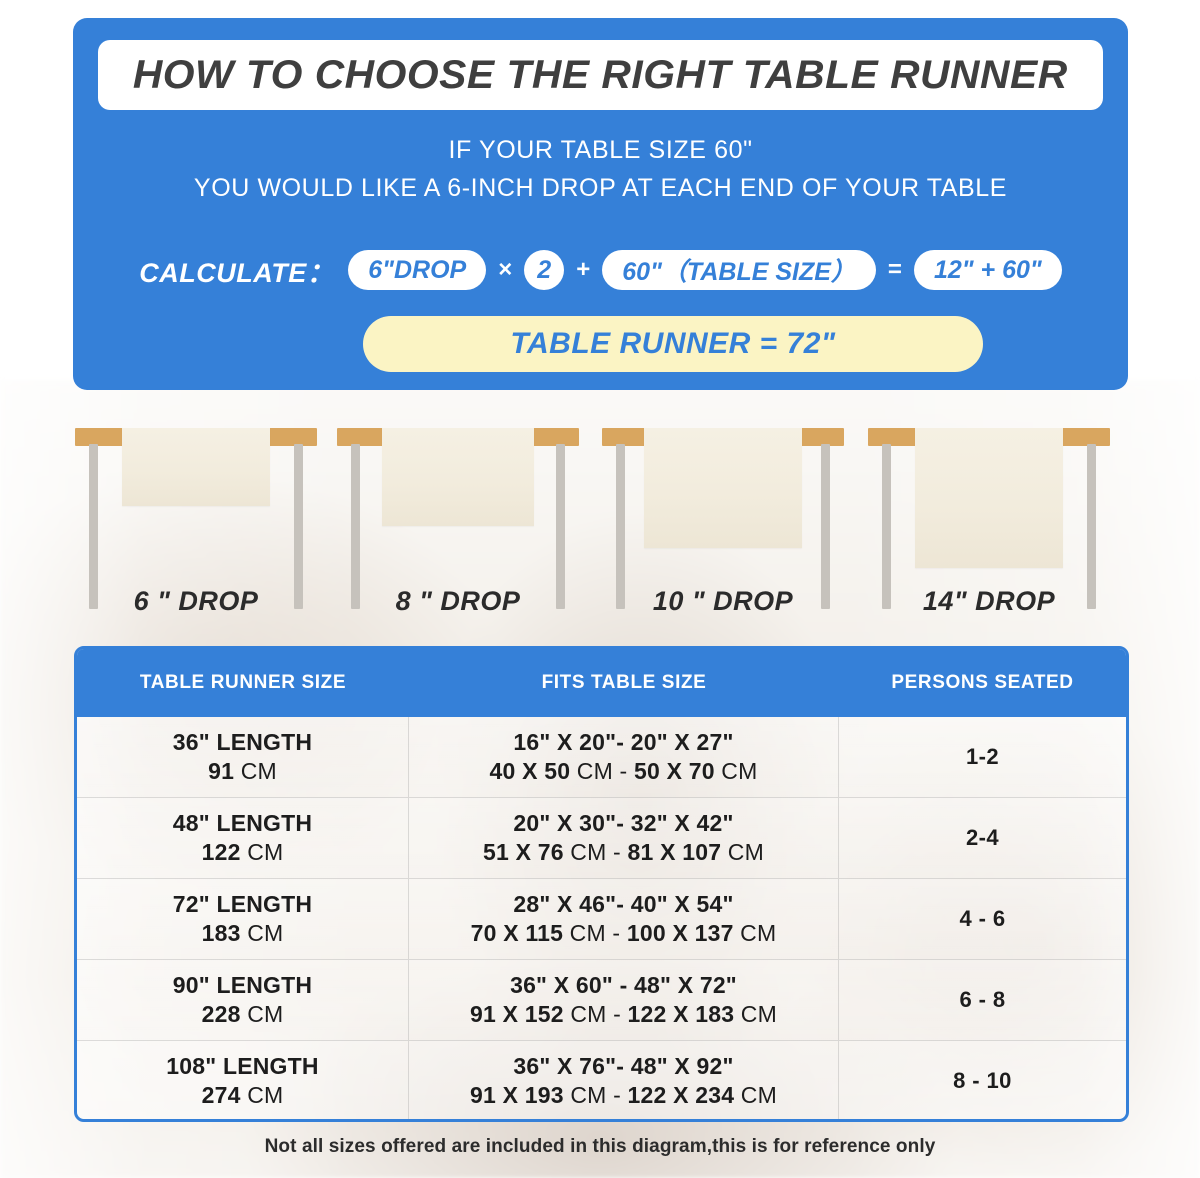  I want to click on result-text: TABLE RUNNER = 72", so click(673, 343).